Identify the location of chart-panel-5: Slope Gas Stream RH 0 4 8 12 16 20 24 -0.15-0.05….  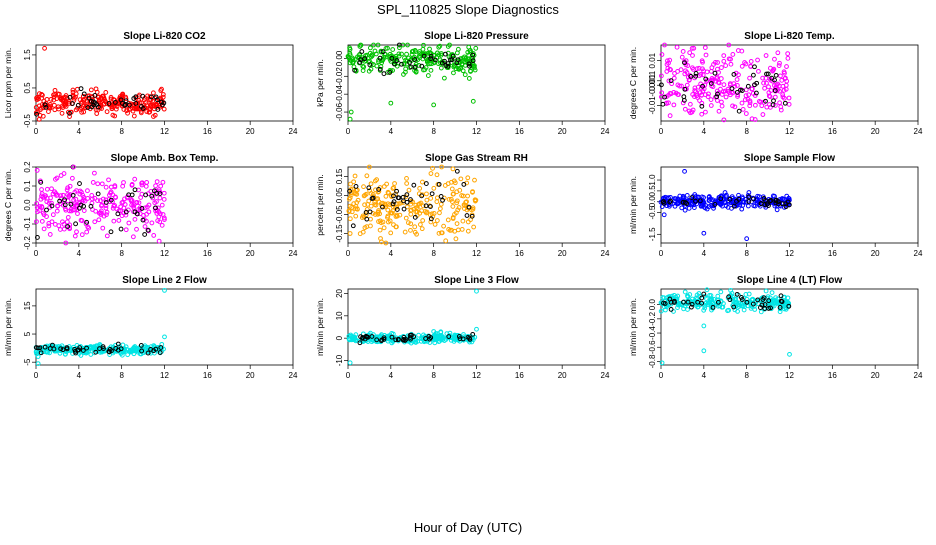
(462, 205).